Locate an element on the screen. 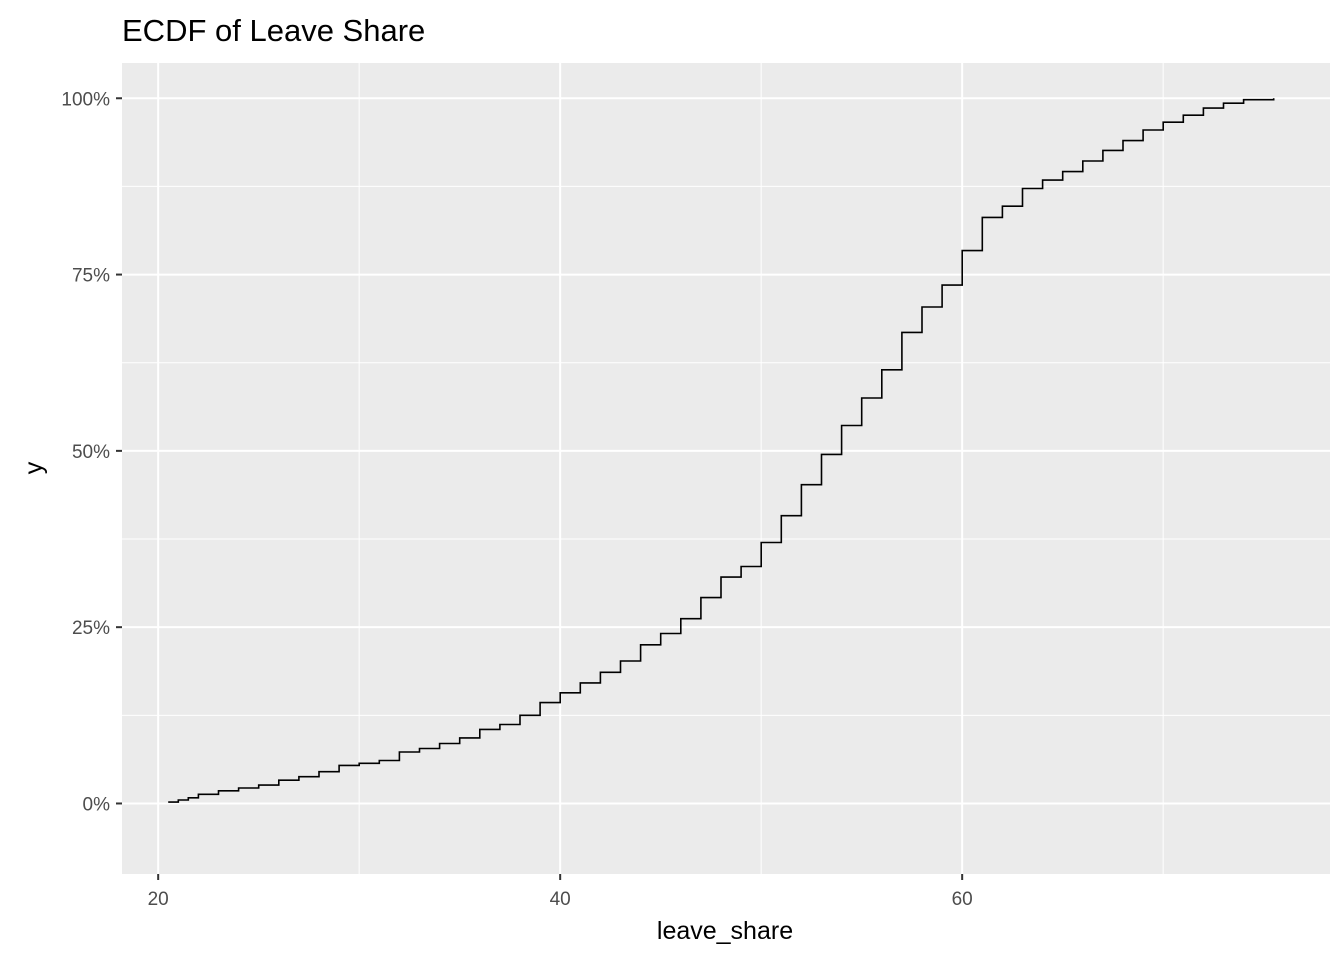 This screenshot has height=960, width=1344. x-tick-label: 20 is located at coordinates (158, 899).